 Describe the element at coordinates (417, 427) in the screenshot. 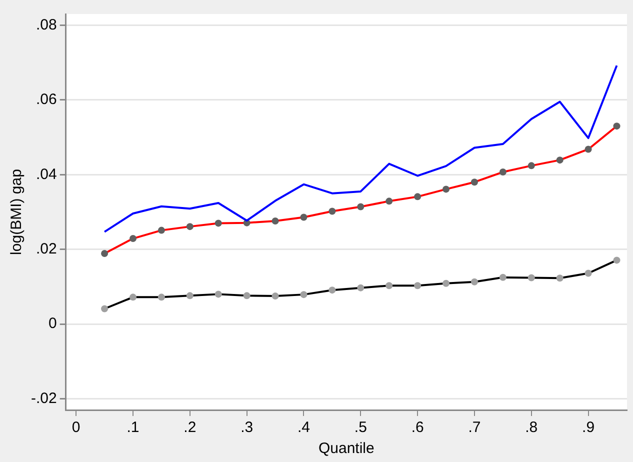

I see `x-tick-label: .6` at that location.